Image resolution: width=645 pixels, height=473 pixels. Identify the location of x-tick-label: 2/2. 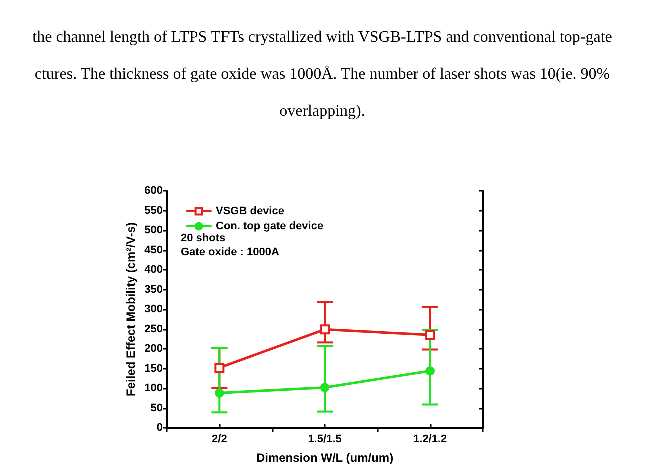
(220, 440).